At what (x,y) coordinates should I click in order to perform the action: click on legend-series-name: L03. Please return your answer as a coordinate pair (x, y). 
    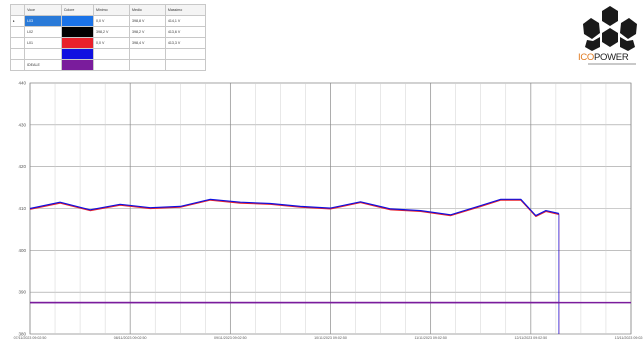
    Looking at the image, I should click on (43, 21).